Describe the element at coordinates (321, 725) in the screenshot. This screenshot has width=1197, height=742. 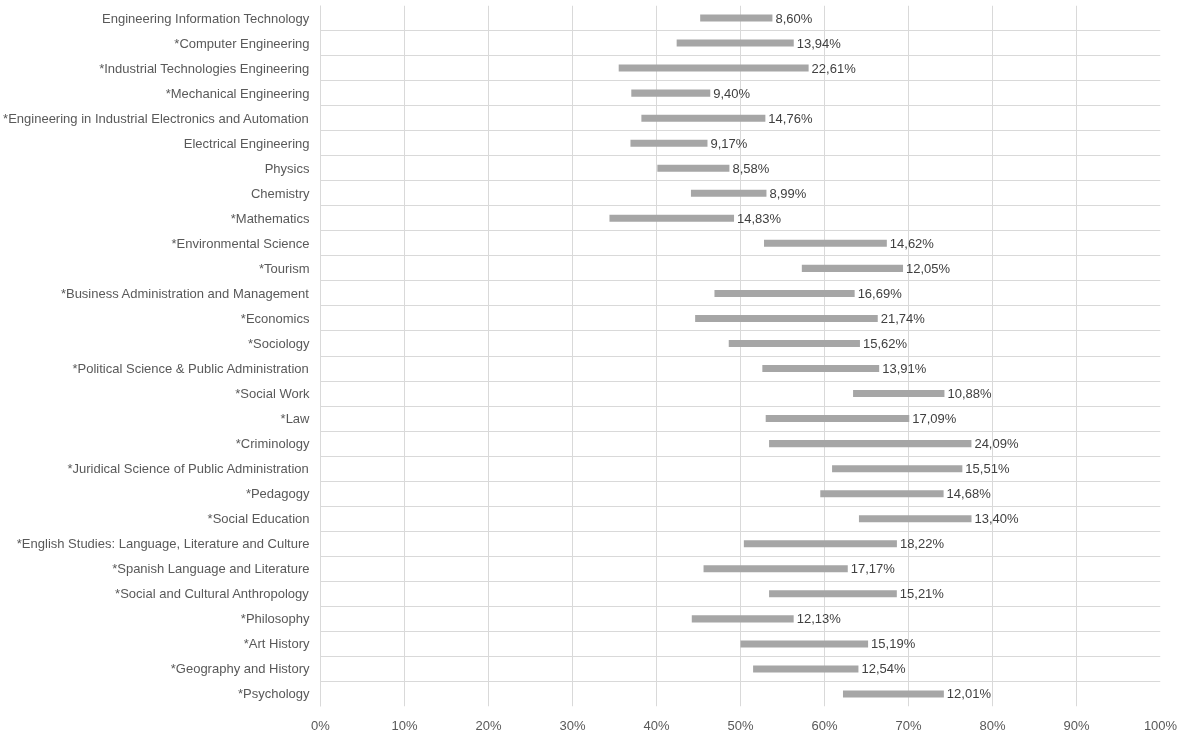
I see `x-tick-label: 0%` at that location.